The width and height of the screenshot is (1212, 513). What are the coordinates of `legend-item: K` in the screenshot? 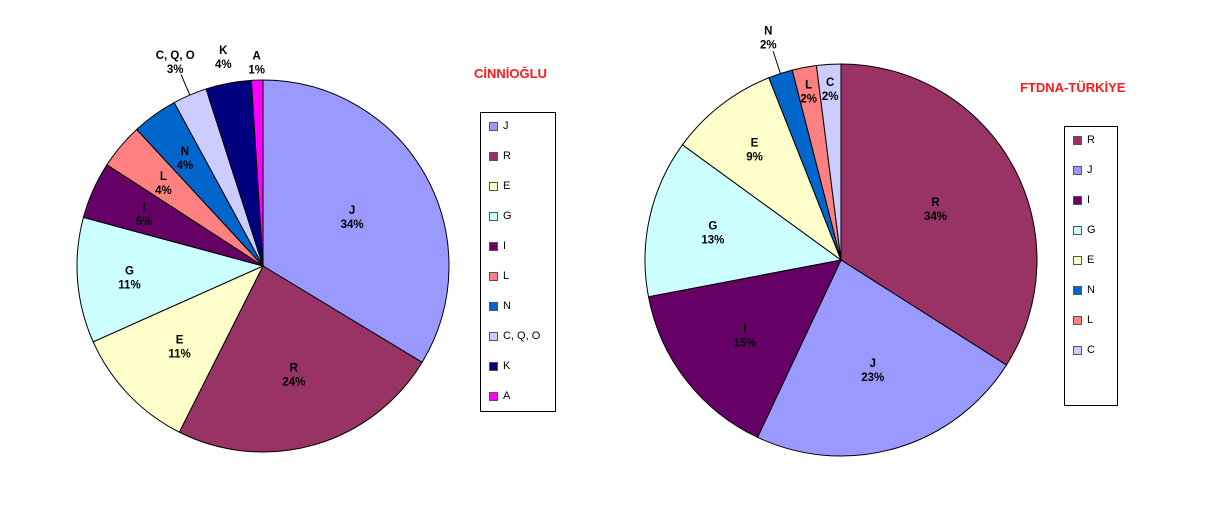 It's located at (499, 366).